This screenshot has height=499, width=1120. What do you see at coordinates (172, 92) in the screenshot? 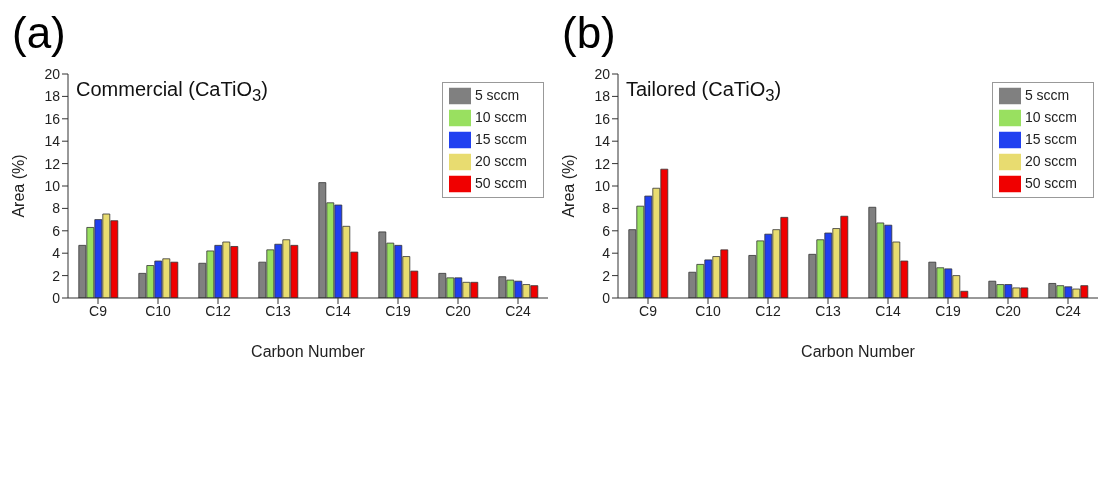
I see `chart-subtitle: Commercial (CaTiO$_{3}$)` at bounding box center [172, 92].